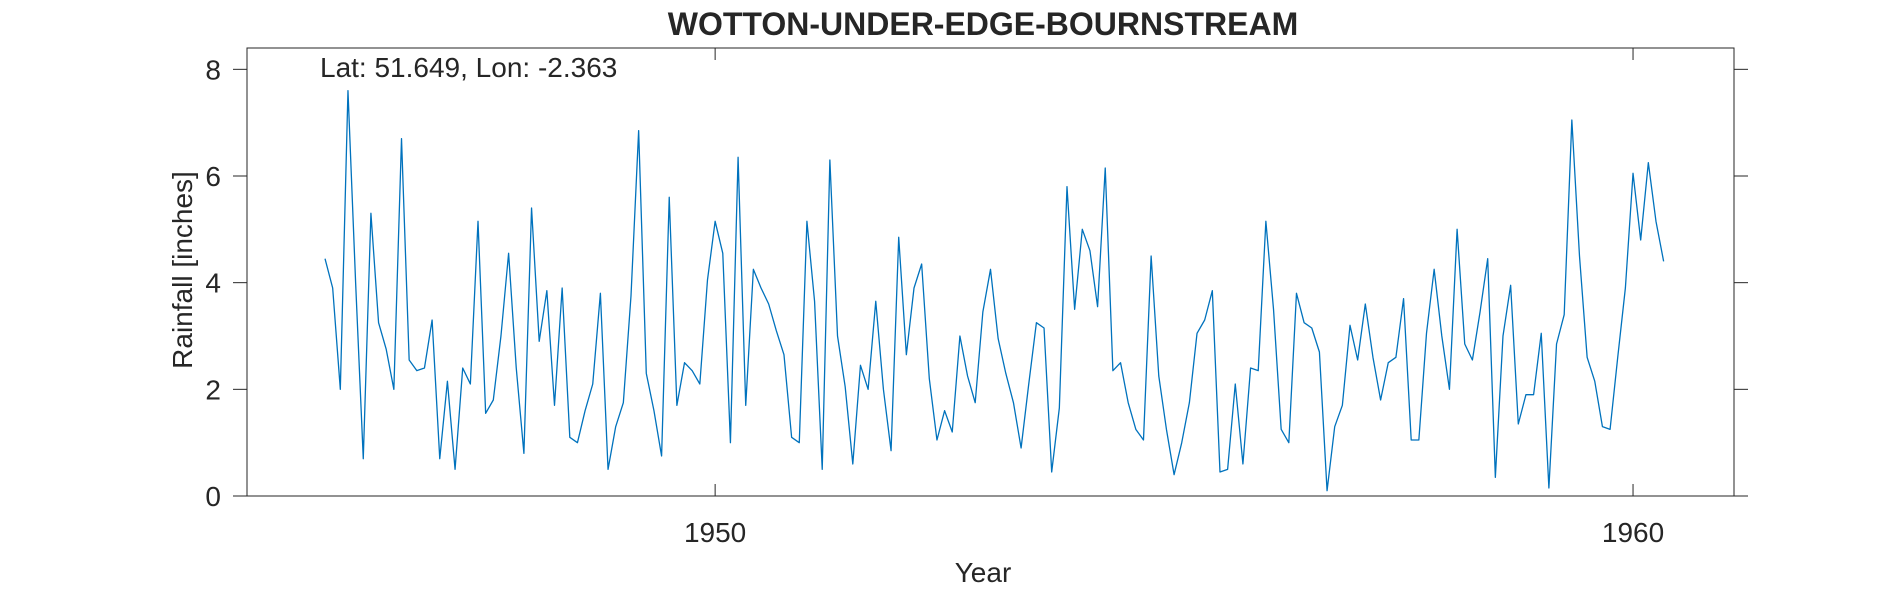 This screenshot has height=591, width=1890. I want to click on y-axis-label: Rainfall [inches], so click(182, 270).